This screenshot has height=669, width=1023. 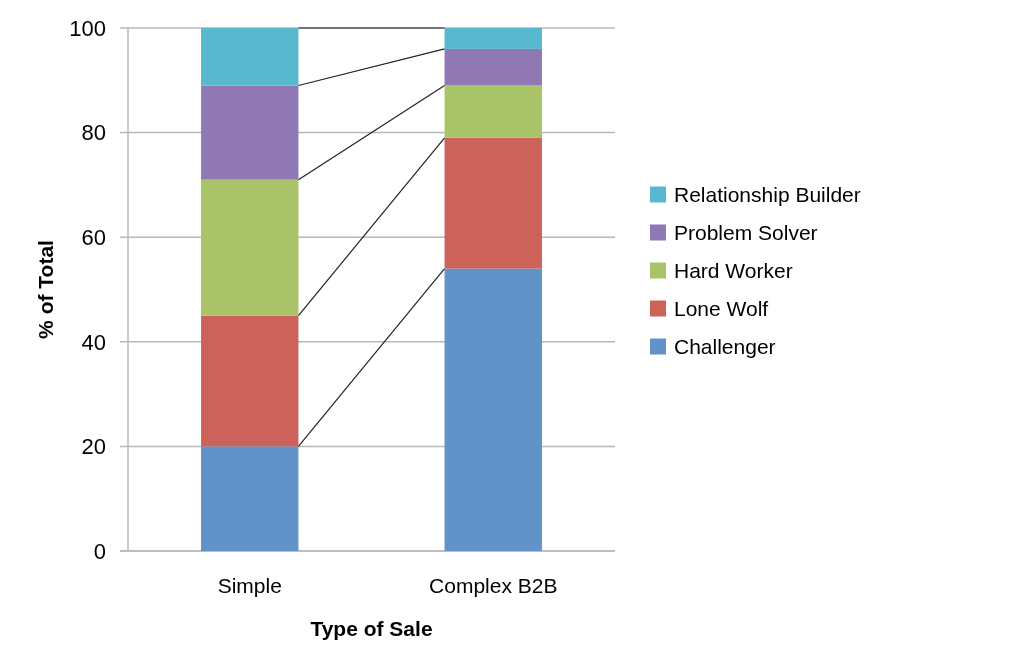 What do you see at coordinates (733, 270) in the screenshot?
I see `legend-label: Hard Worker` at bounding box center [733, 270].